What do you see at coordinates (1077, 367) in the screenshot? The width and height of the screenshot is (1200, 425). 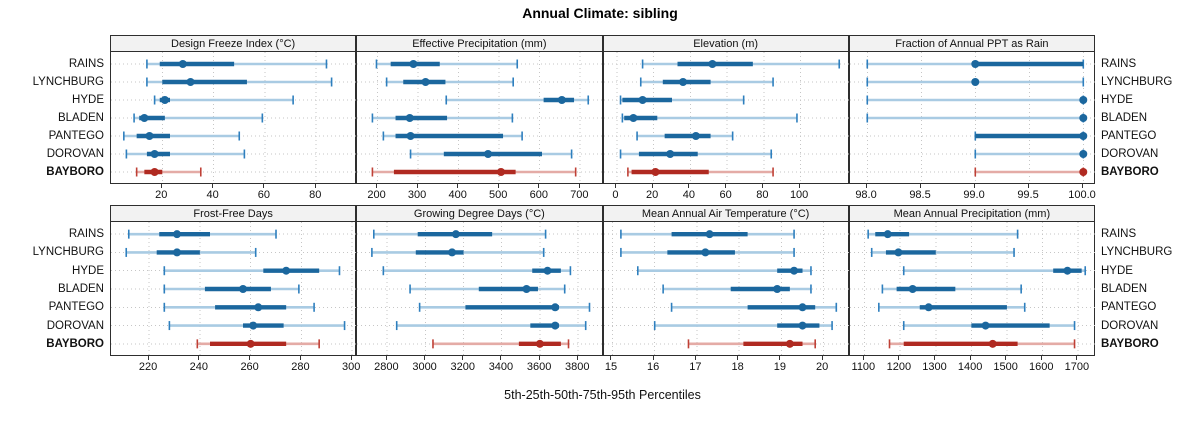 I see `x-tick-label: 1700` at bounding box center [1077, 367].